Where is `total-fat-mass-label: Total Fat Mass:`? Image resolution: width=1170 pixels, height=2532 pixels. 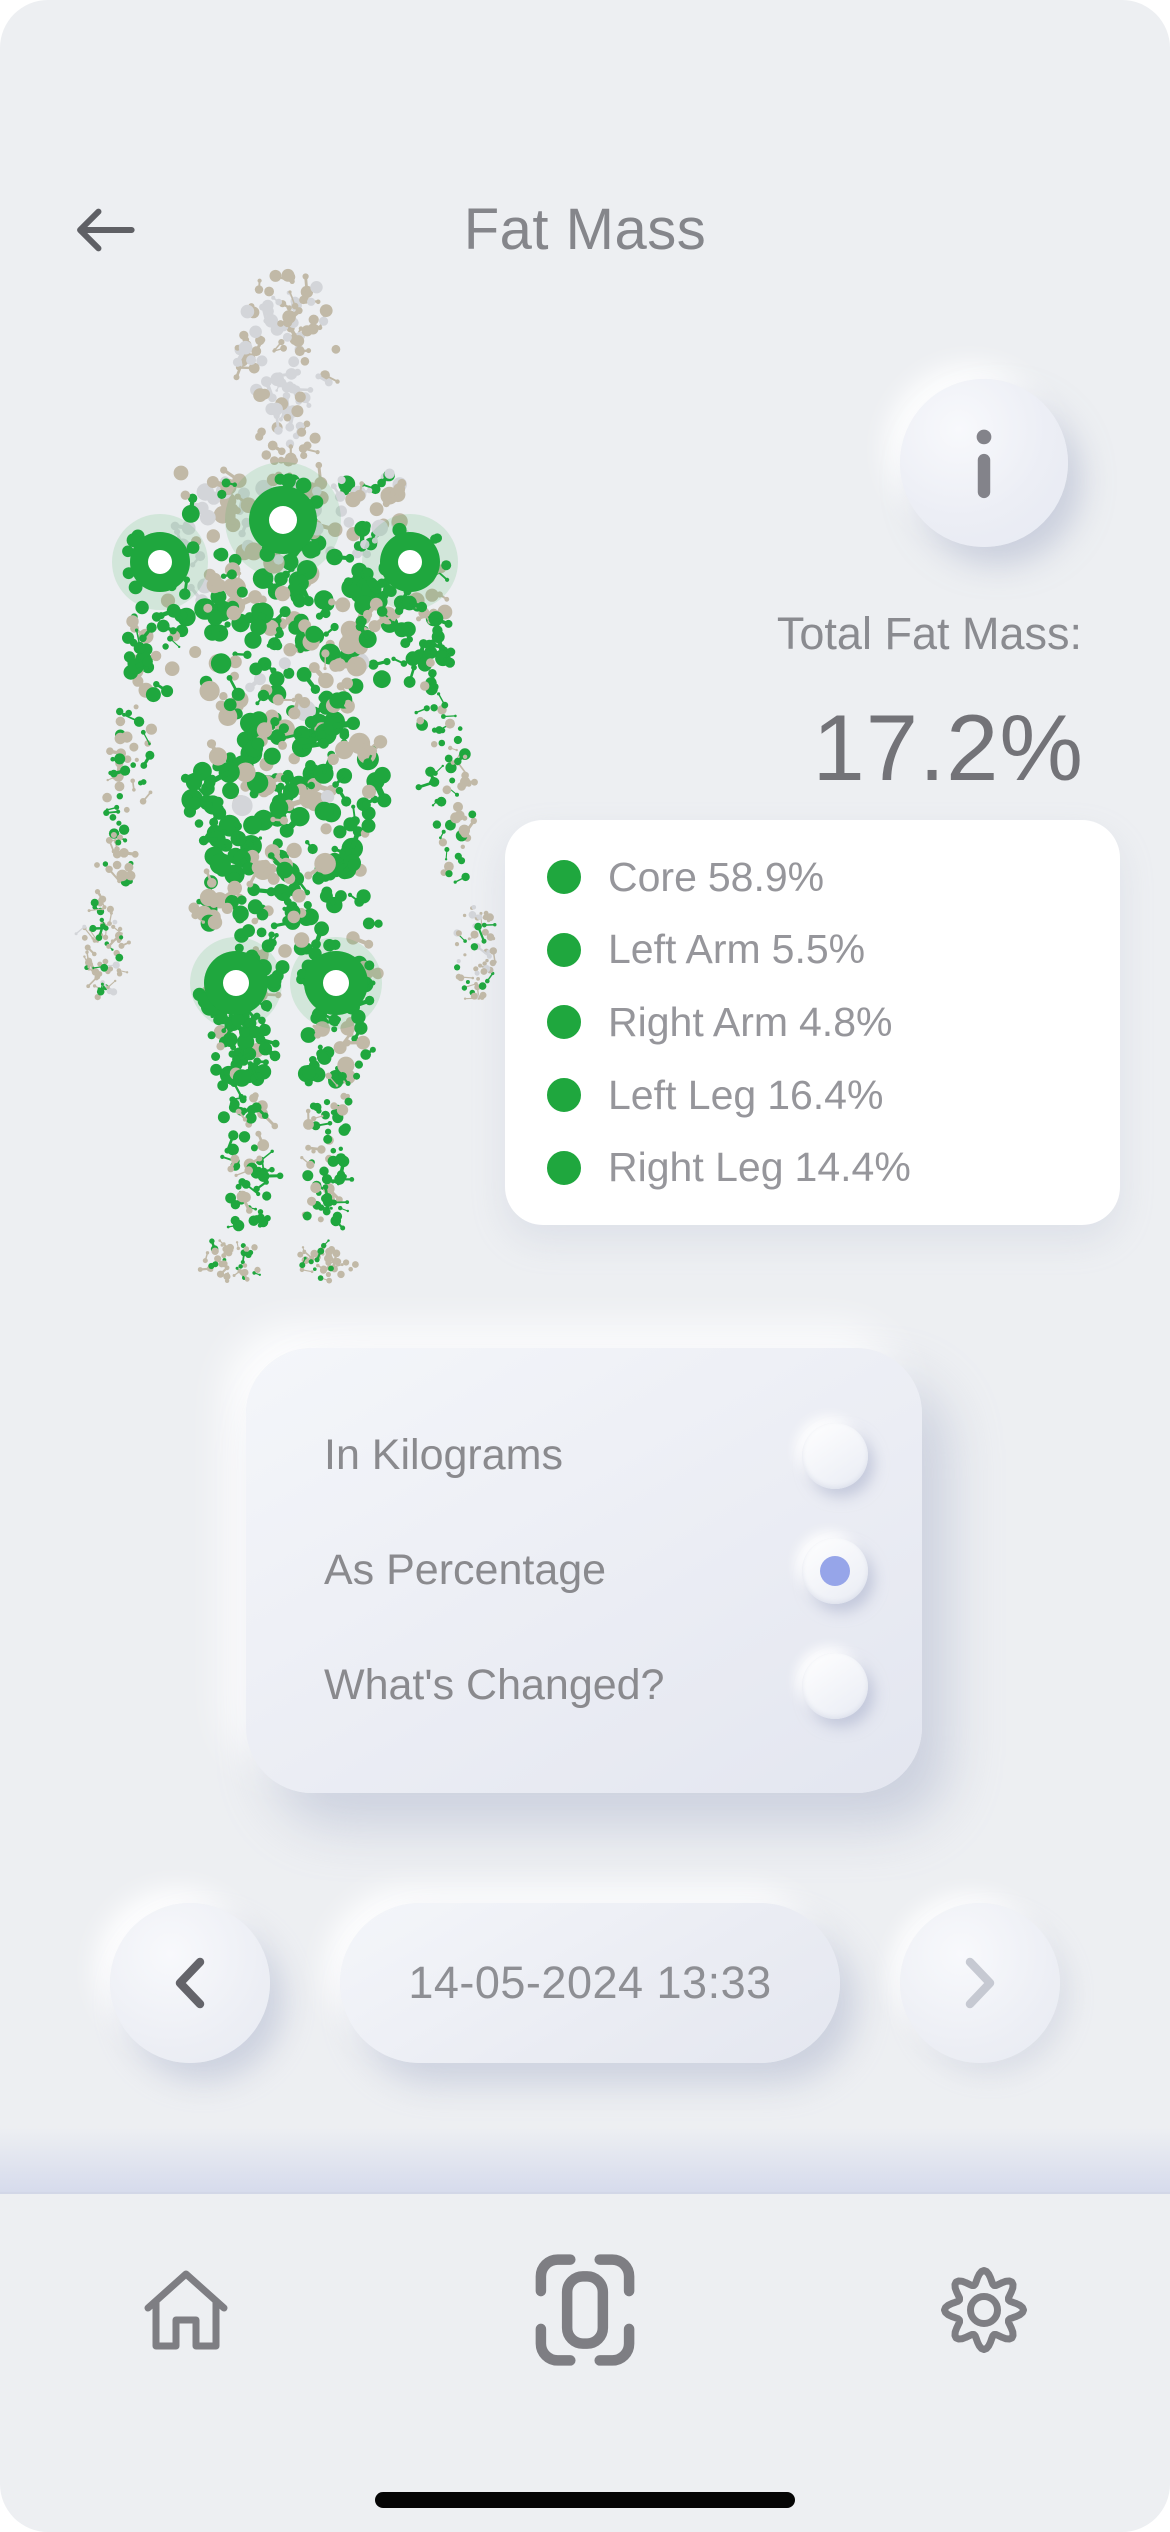
total-fat-mass-label: Total Fat Mass: is located at coordinates (929, 633).